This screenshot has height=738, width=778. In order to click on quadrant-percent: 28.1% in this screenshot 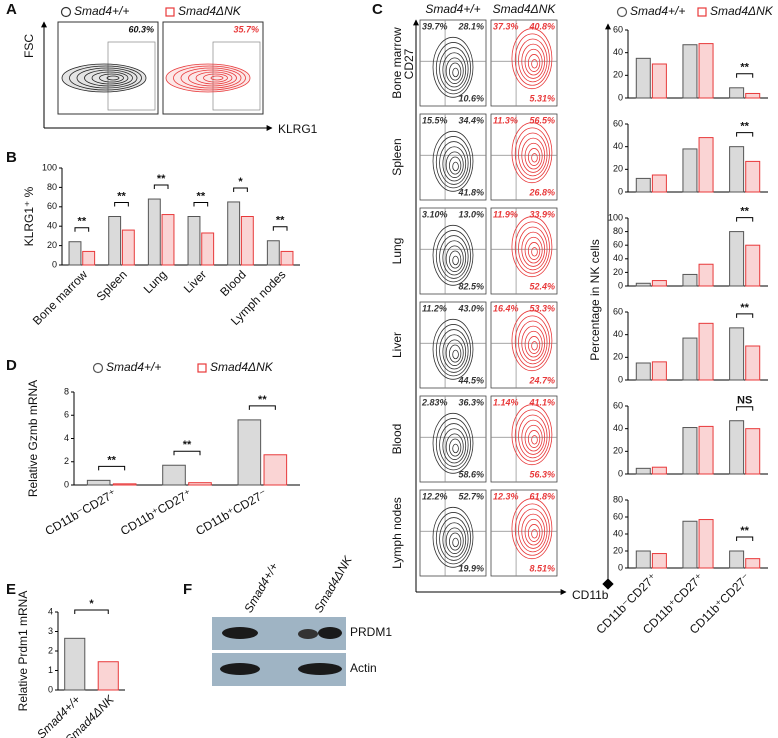, I will do `click(470, 26)`.